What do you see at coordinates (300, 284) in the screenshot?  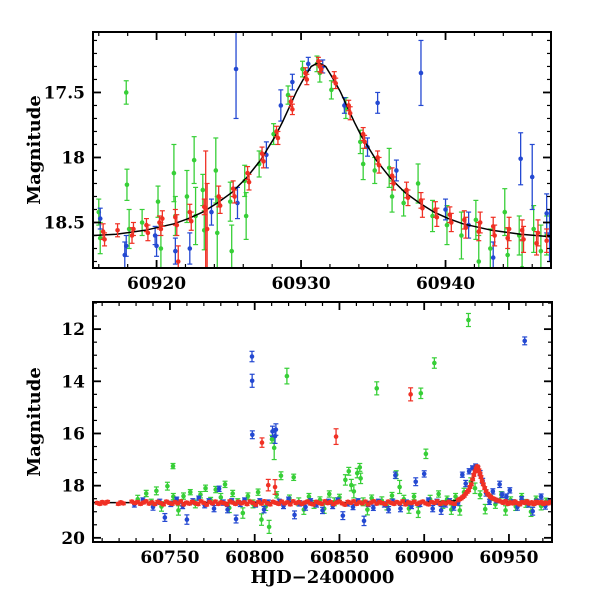 I see `top-x-tick-label: 60930` at bounding box center [300, 284].